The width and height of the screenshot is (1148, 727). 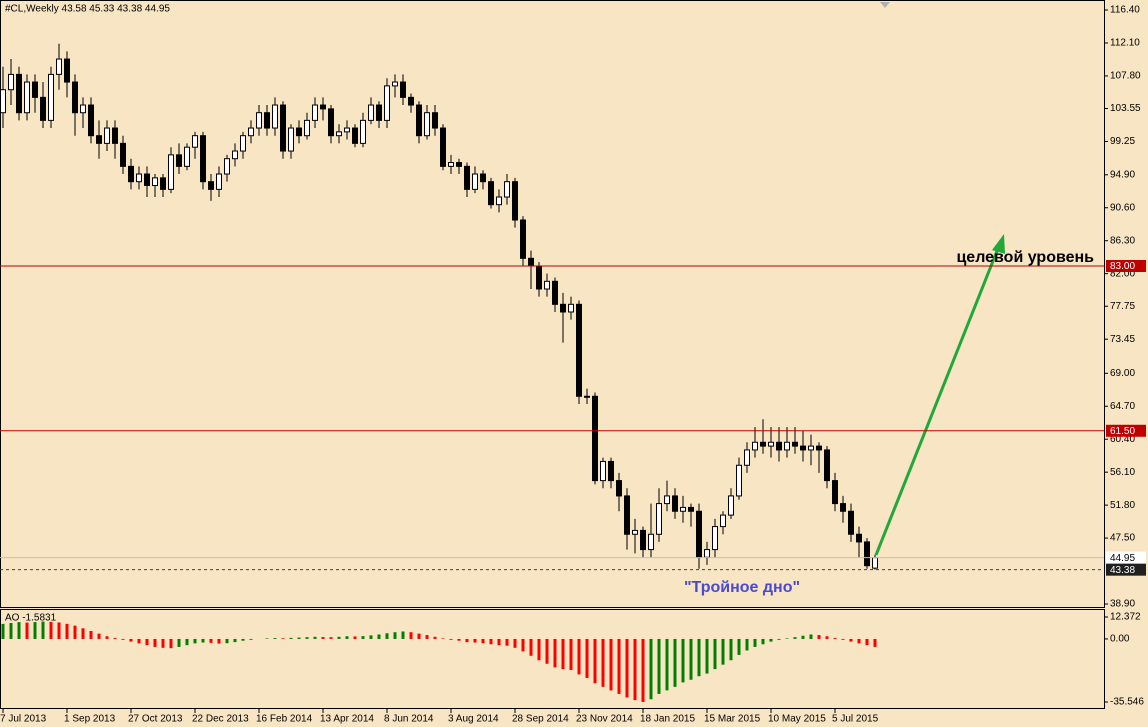 I want to click on y-tick-label: 86.30, so click(x=1122, y=240).